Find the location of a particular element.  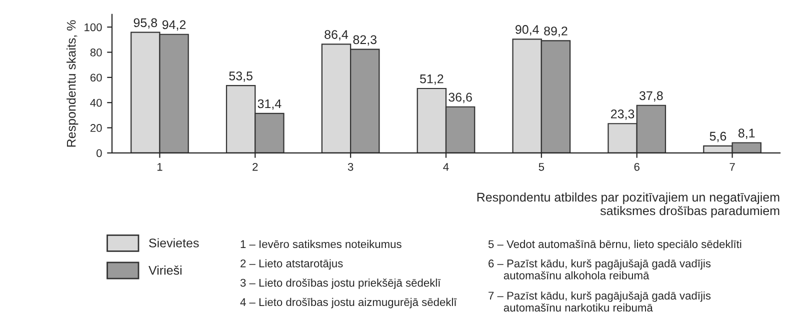

y-axis-title: Respondentu skaits, % is located at coordinates (72, 83).